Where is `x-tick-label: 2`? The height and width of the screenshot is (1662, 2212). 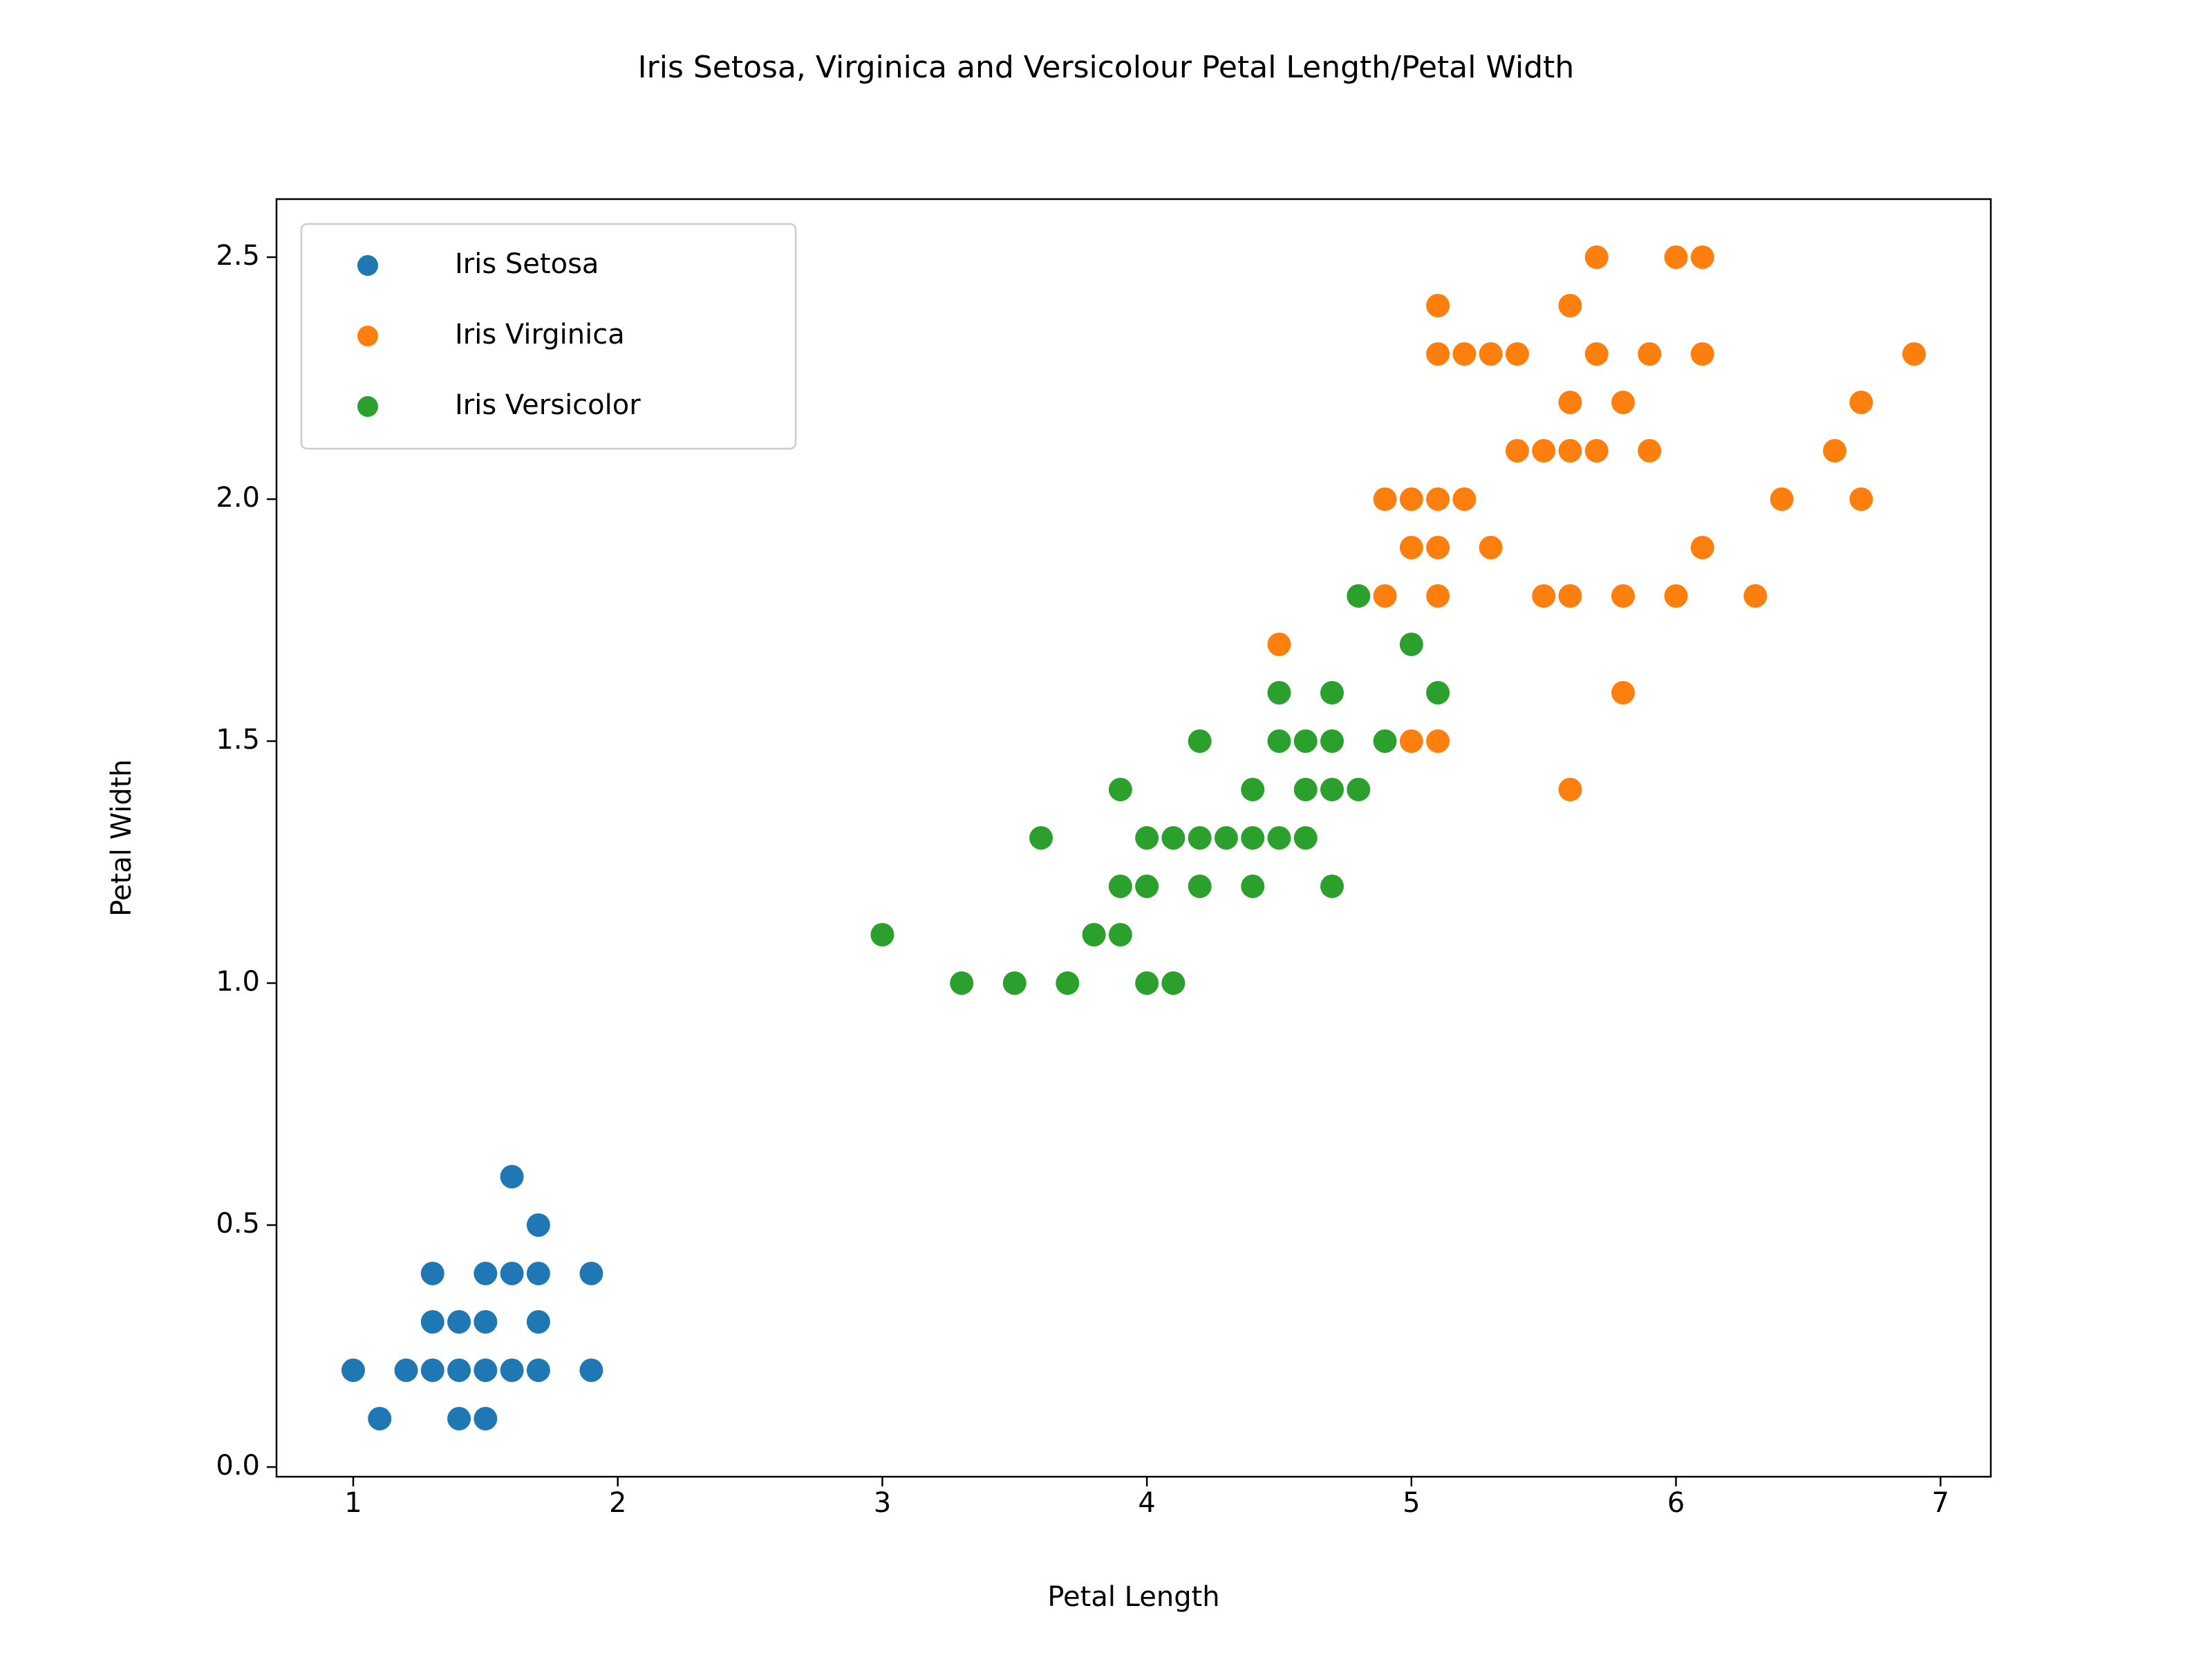 x-tick-label: 2 is located at coordinates (617, 1503).